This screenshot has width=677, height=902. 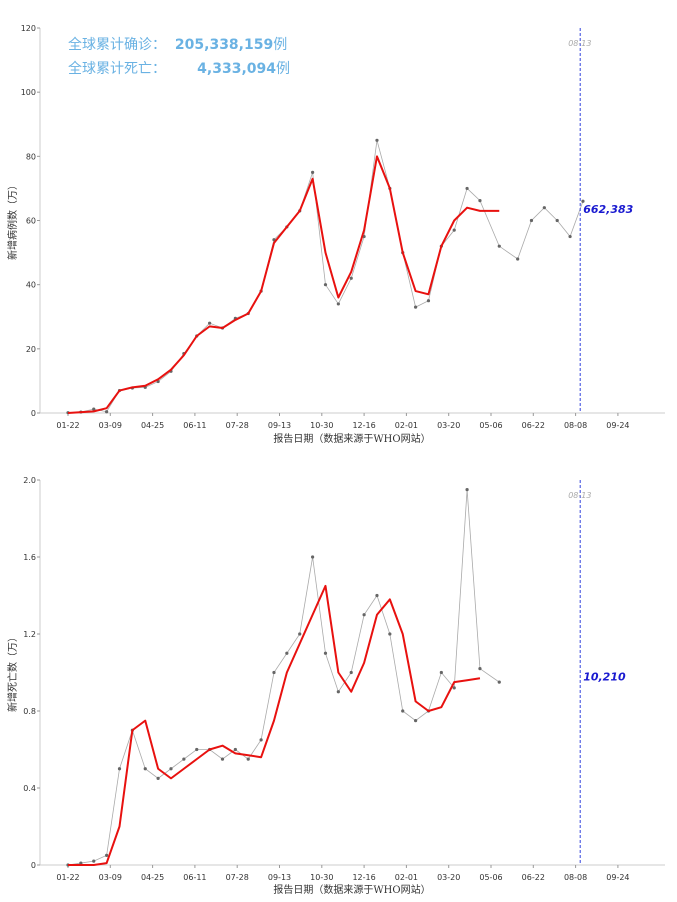 What do you see at coordinates (12, 220) in the screenshot?
I see `cases-y-axis-title: 新增病例数（万）` at bounding box center [12, 220].